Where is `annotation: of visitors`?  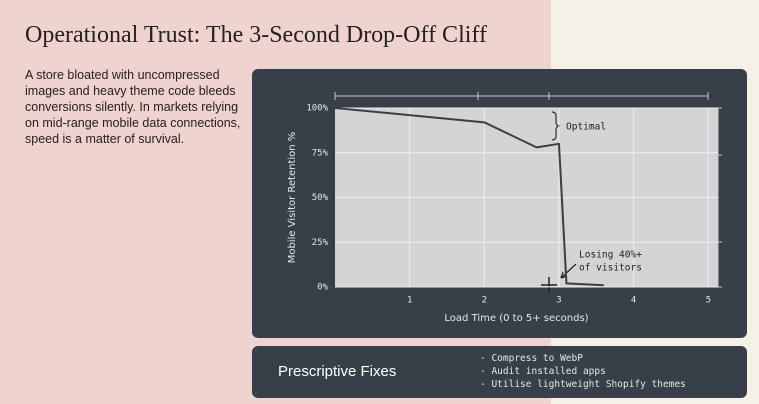
annotation: of visitors is located at coordinates (610, 268).